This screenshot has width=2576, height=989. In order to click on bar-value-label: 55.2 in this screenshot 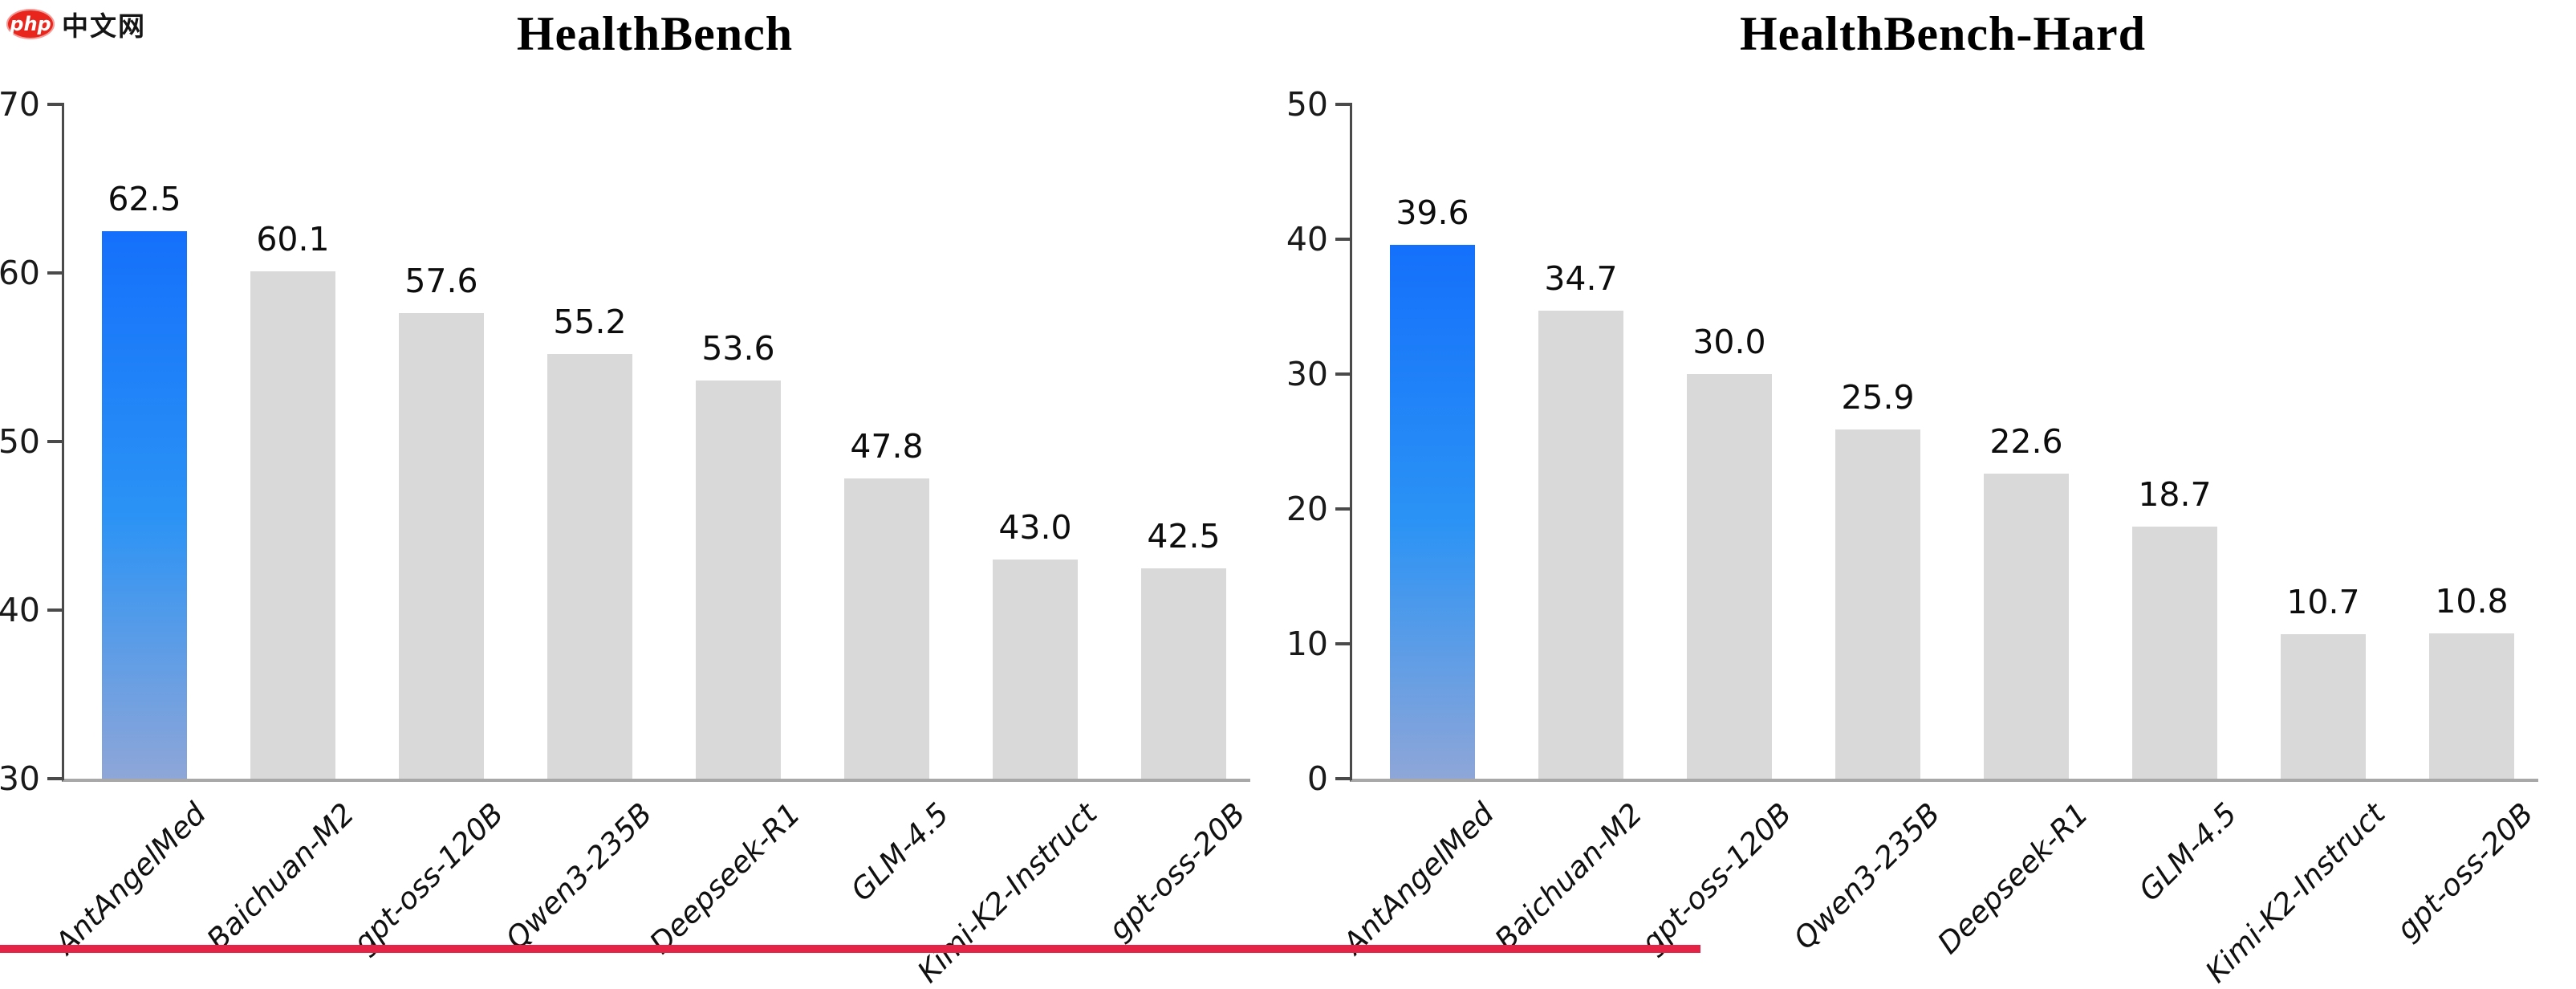, I will do `click(590, 321)`.